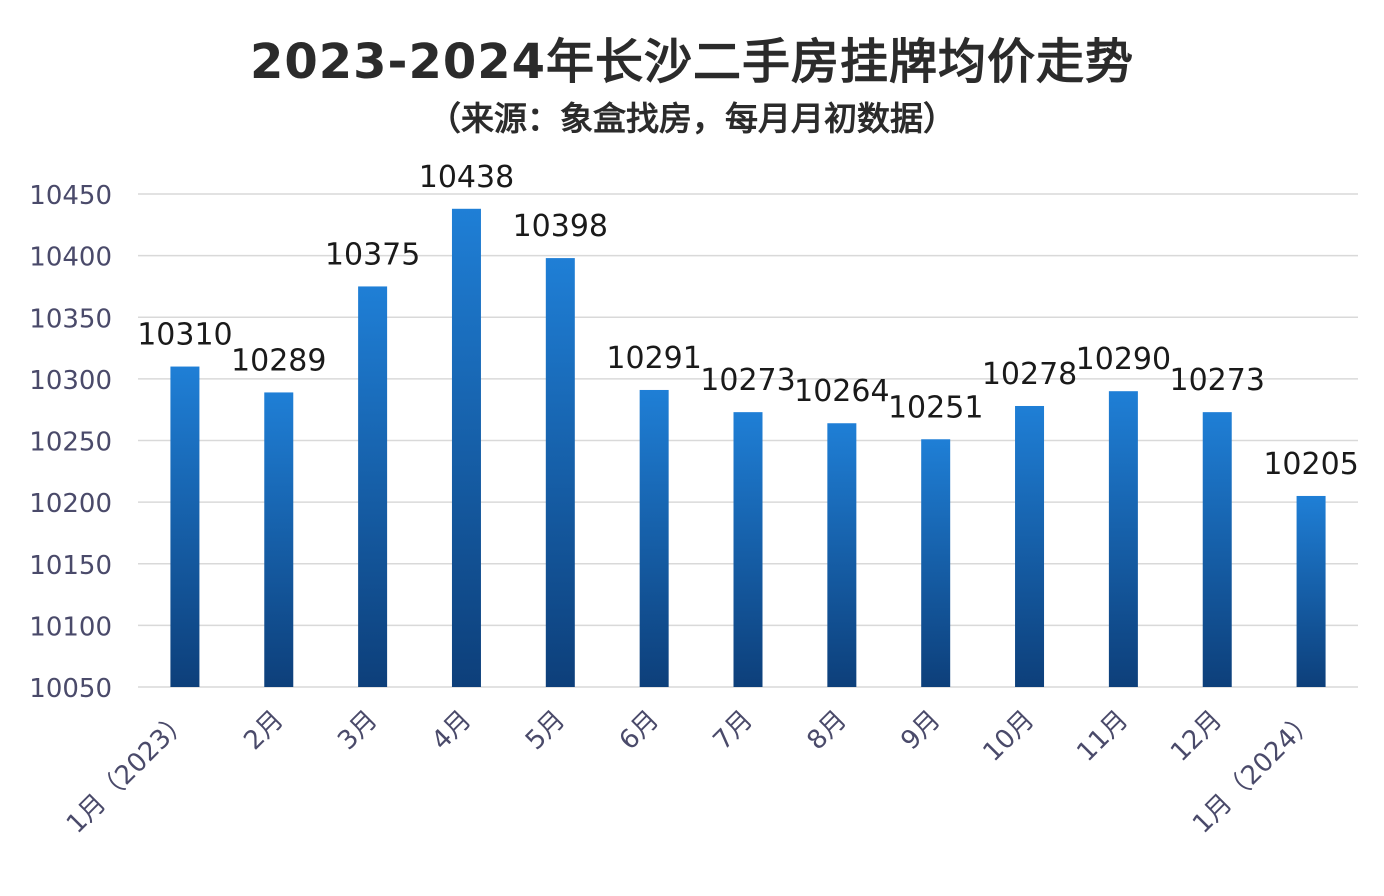 The height and width of the screenshot is (896, 1384). I want to click on data-label: 10375, so click(372, 254).